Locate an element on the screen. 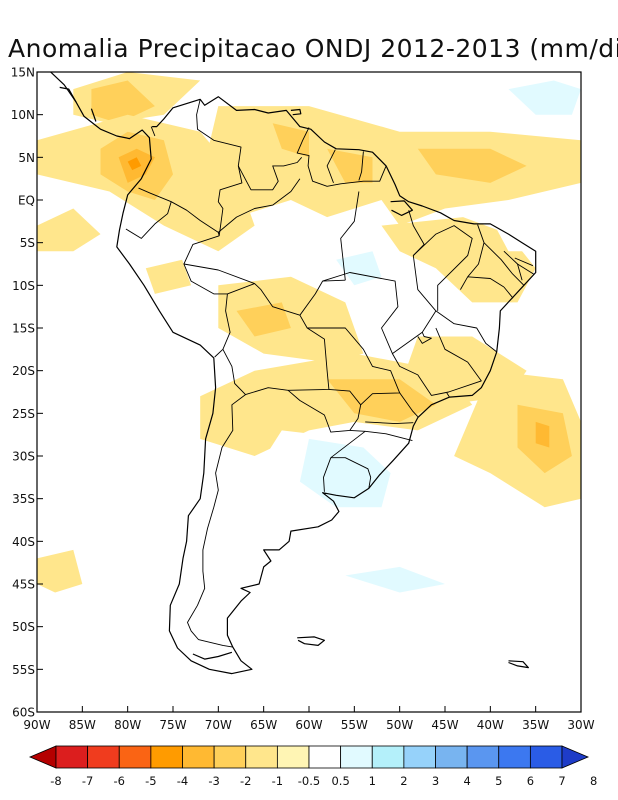  colorbar-label: 6 is located at coordinates (530, 781).